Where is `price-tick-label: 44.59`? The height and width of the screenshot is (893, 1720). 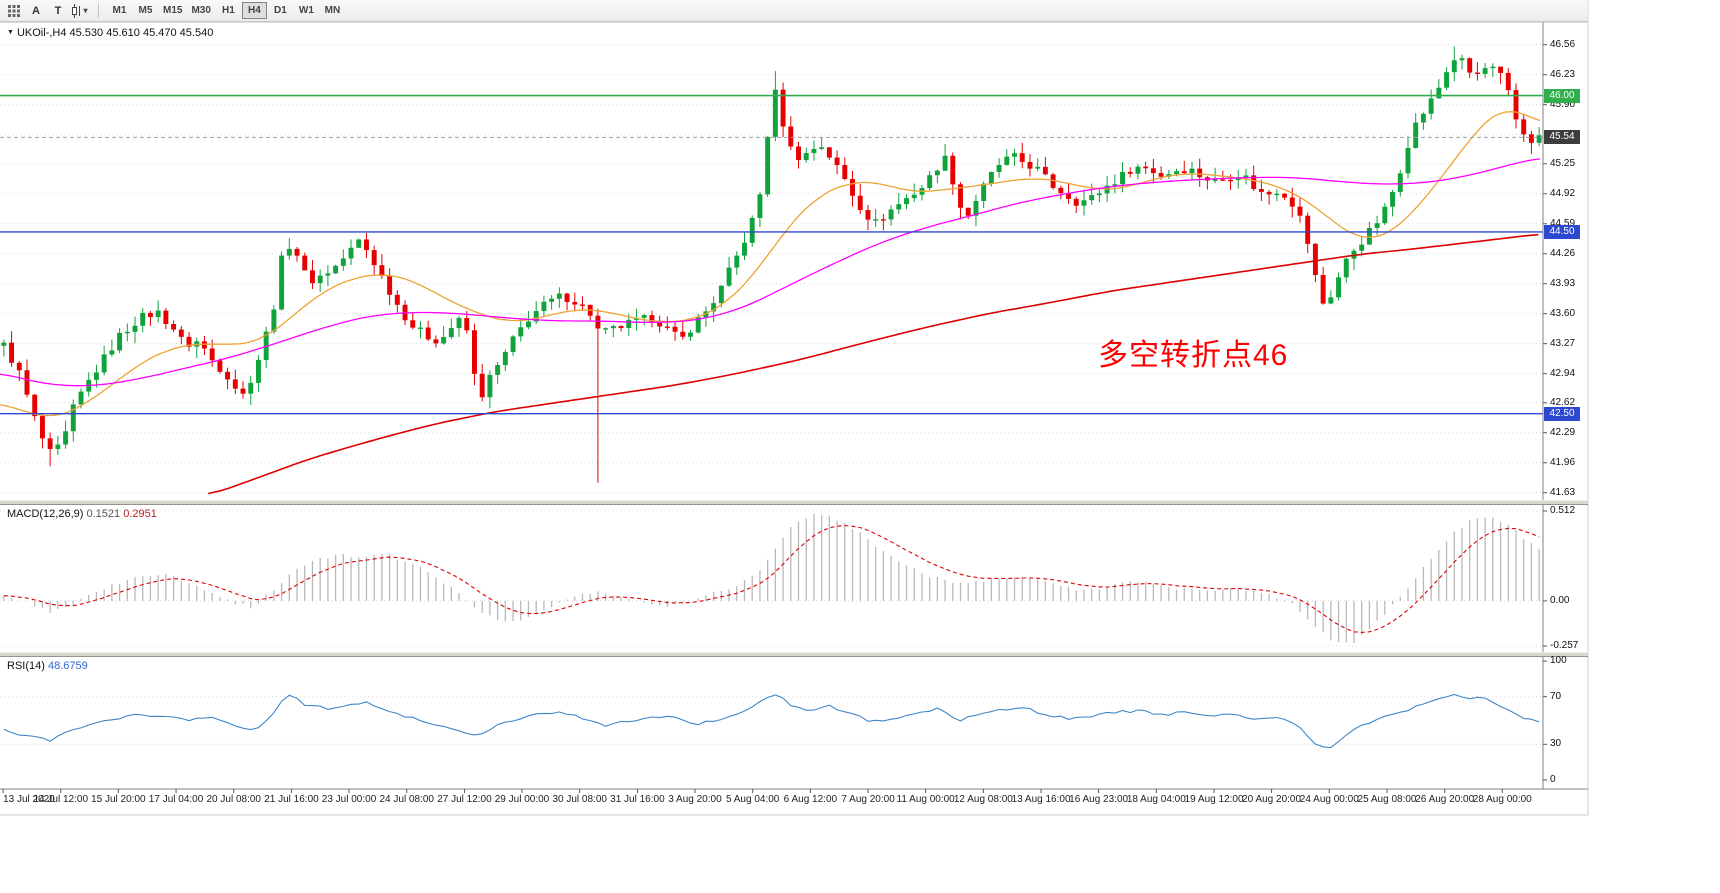
price-tick-label: 44.59 is located at coordinates (1563, 223).